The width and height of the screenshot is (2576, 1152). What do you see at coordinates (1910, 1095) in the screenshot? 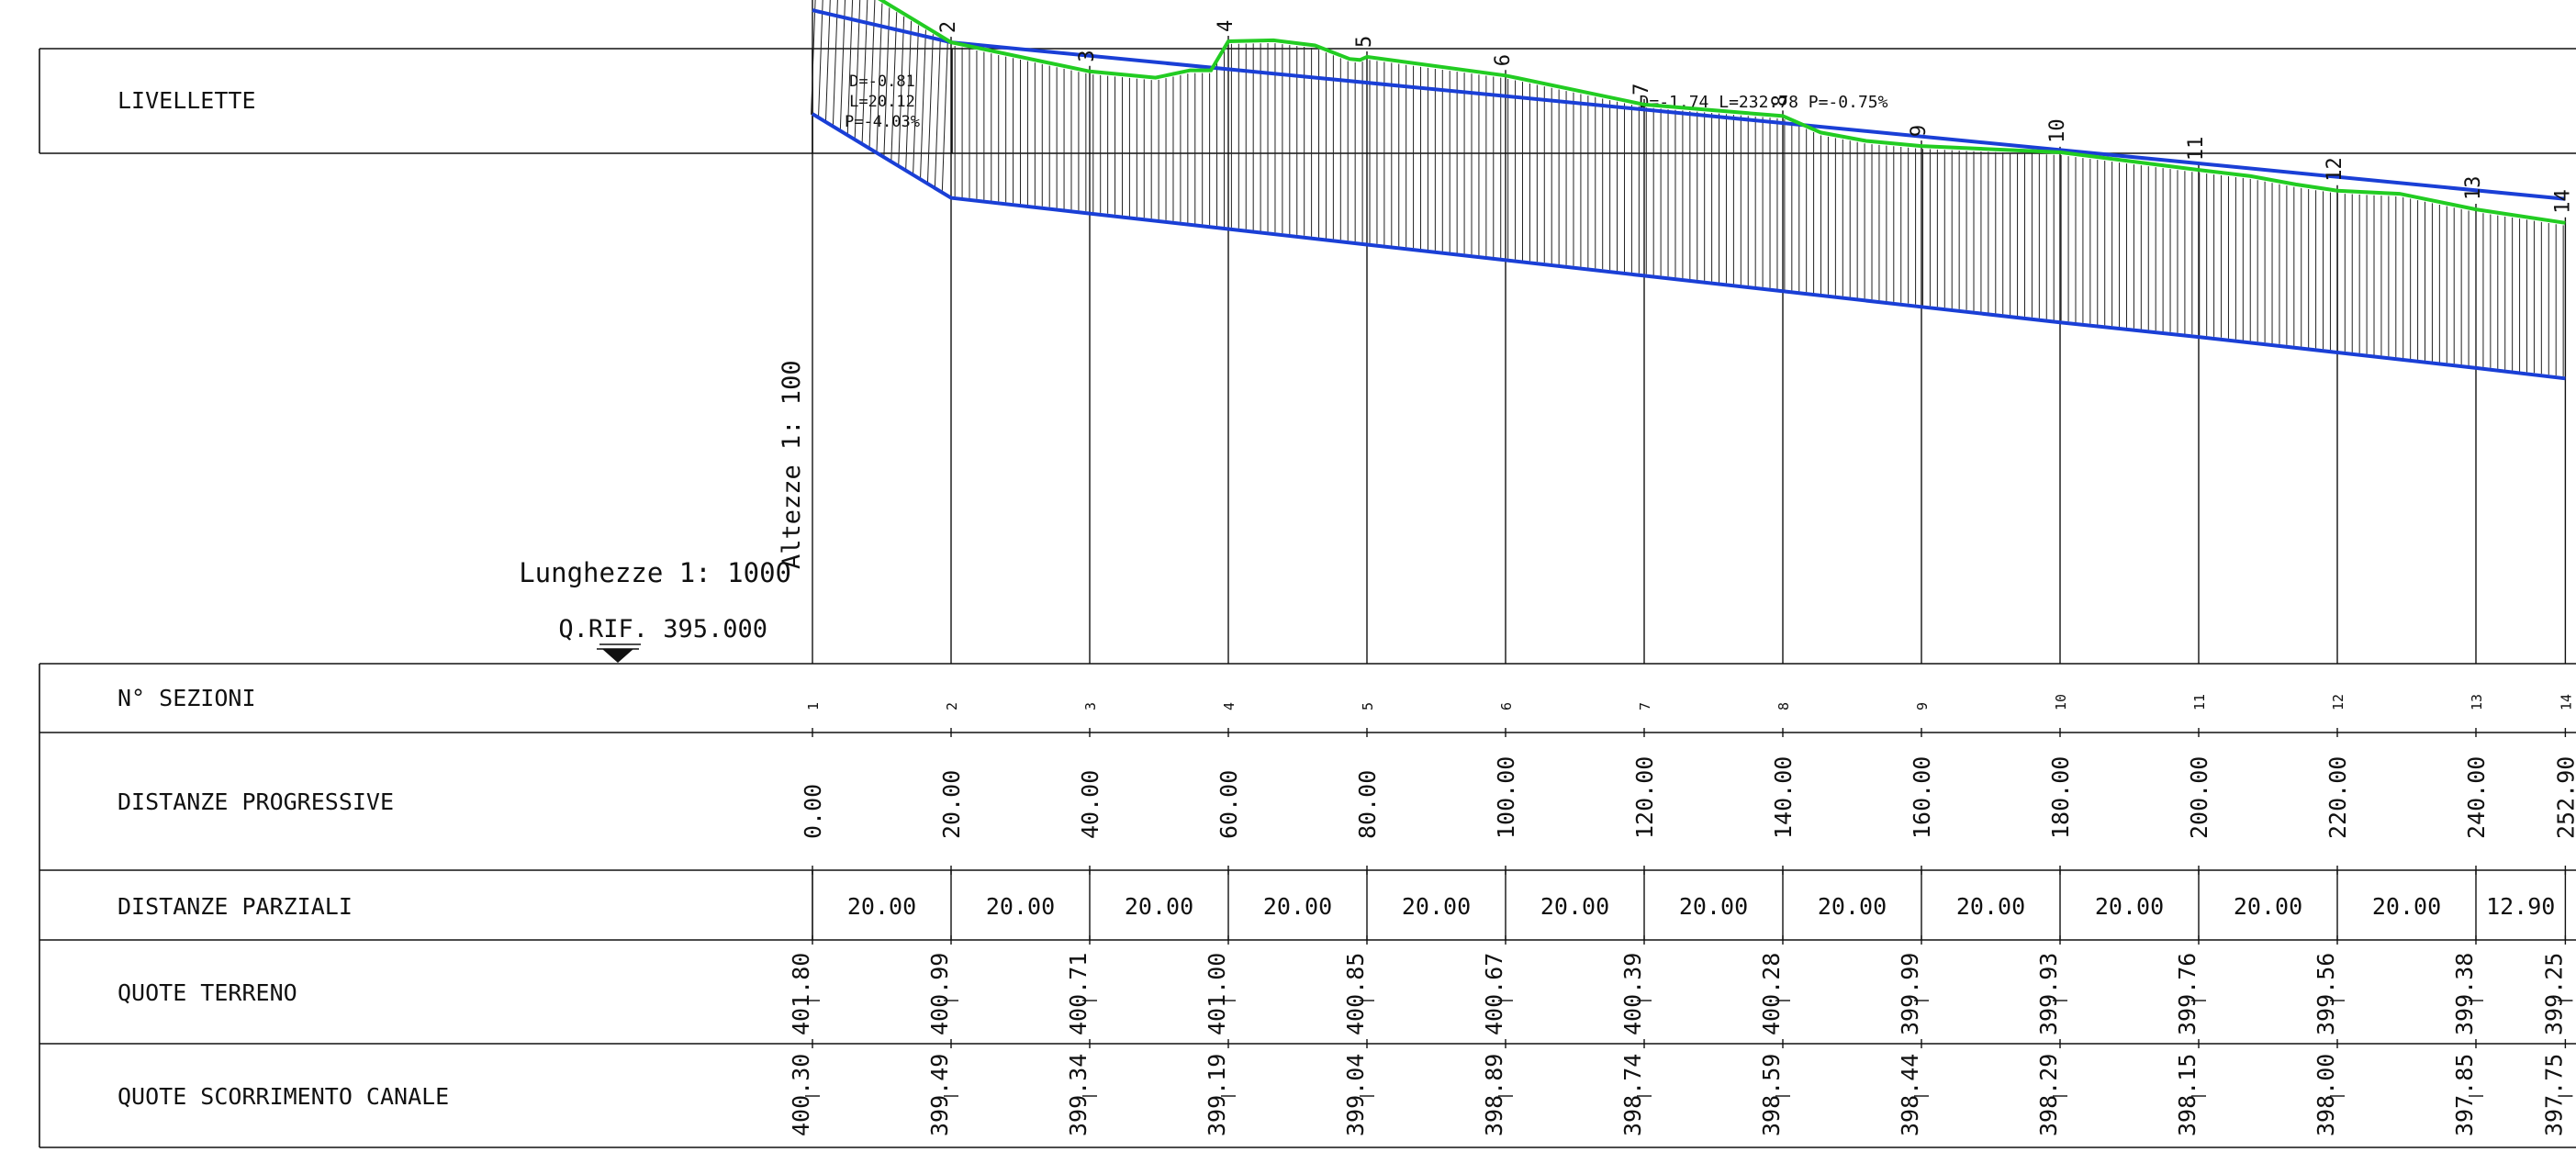
I see `channel-elevation: 398.44` at bounding box center [1910, 1095].